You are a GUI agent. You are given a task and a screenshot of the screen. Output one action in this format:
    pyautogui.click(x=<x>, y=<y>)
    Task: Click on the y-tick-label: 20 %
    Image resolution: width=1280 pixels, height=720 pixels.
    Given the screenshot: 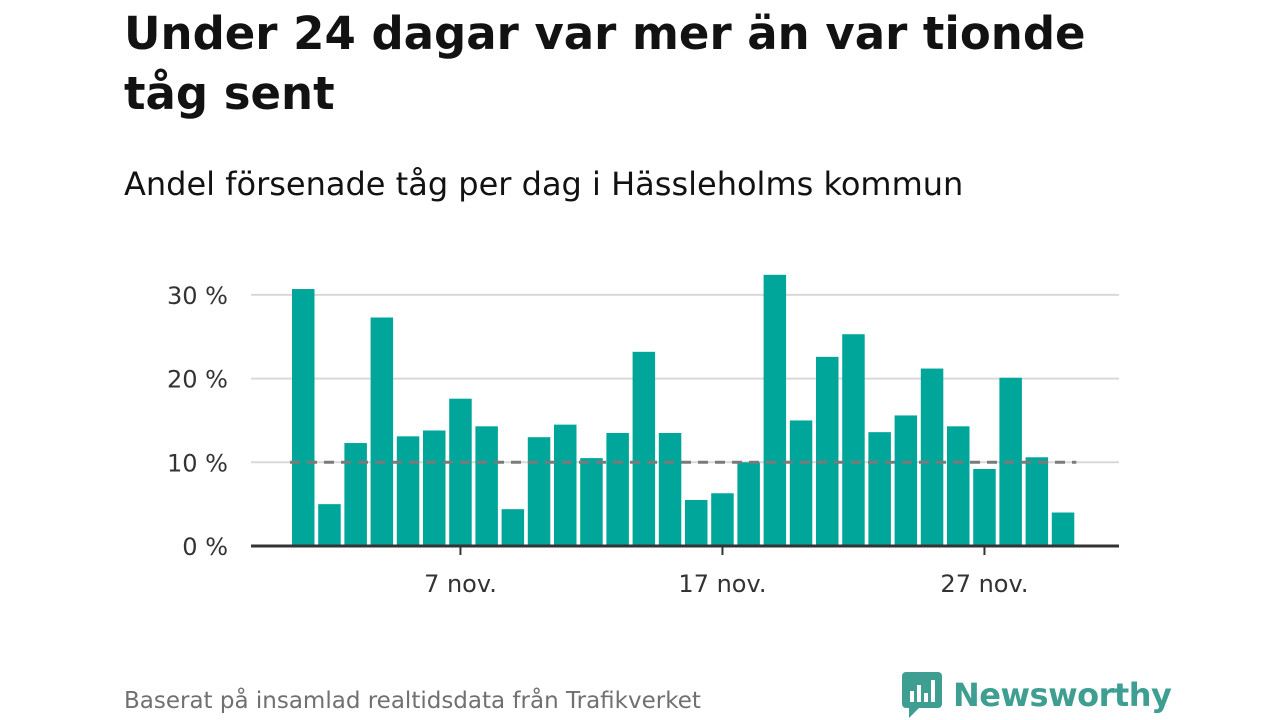 What is the action you would take?
    pyautogui.click(x=197, y=380)
    